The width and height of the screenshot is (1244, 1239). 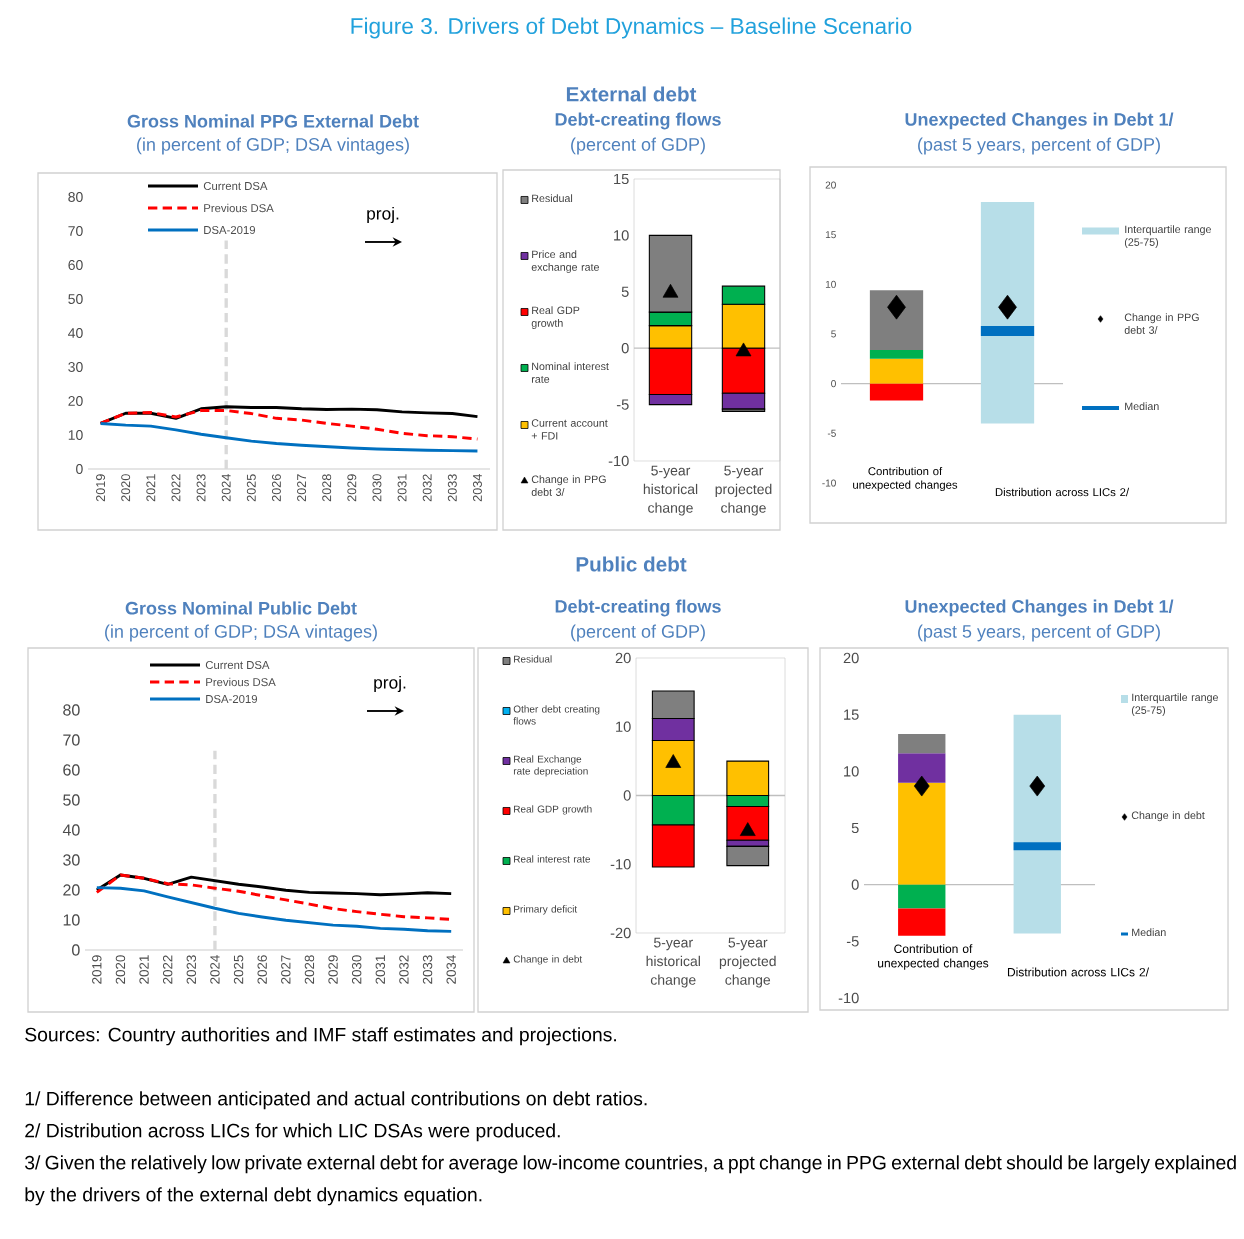 What do you see at coordinates (191, 969) in the screenshot?
I see `x-tick-label: 2023` at bounding box center [191, 969].